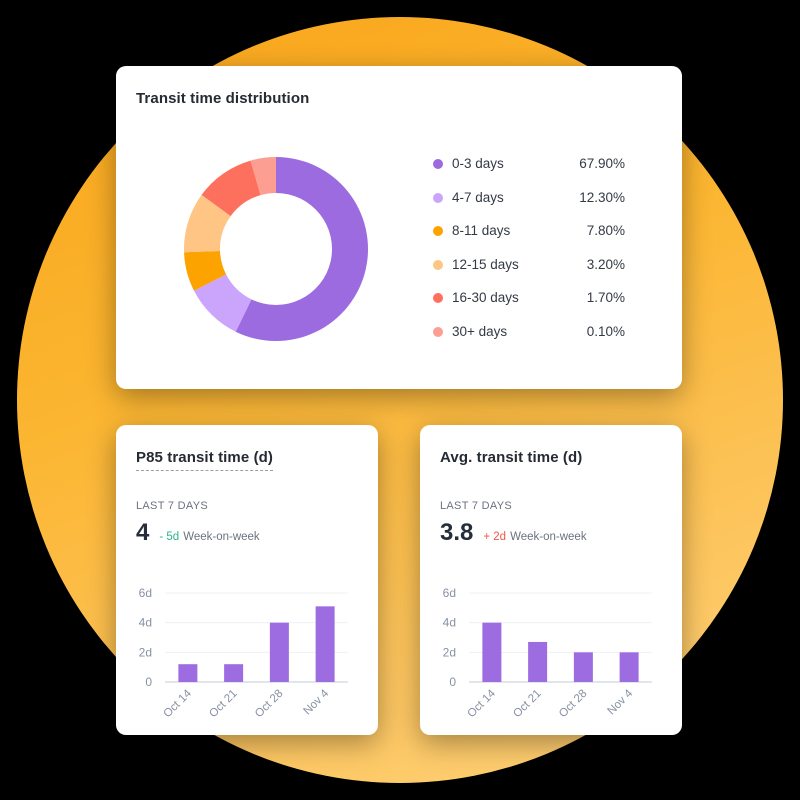 This screenshot has height=800, width=800. What do you see at coordinates (605, 298) in the screenshot?
I see `legend-value: 1.70%` at bounding box center [605, 298].